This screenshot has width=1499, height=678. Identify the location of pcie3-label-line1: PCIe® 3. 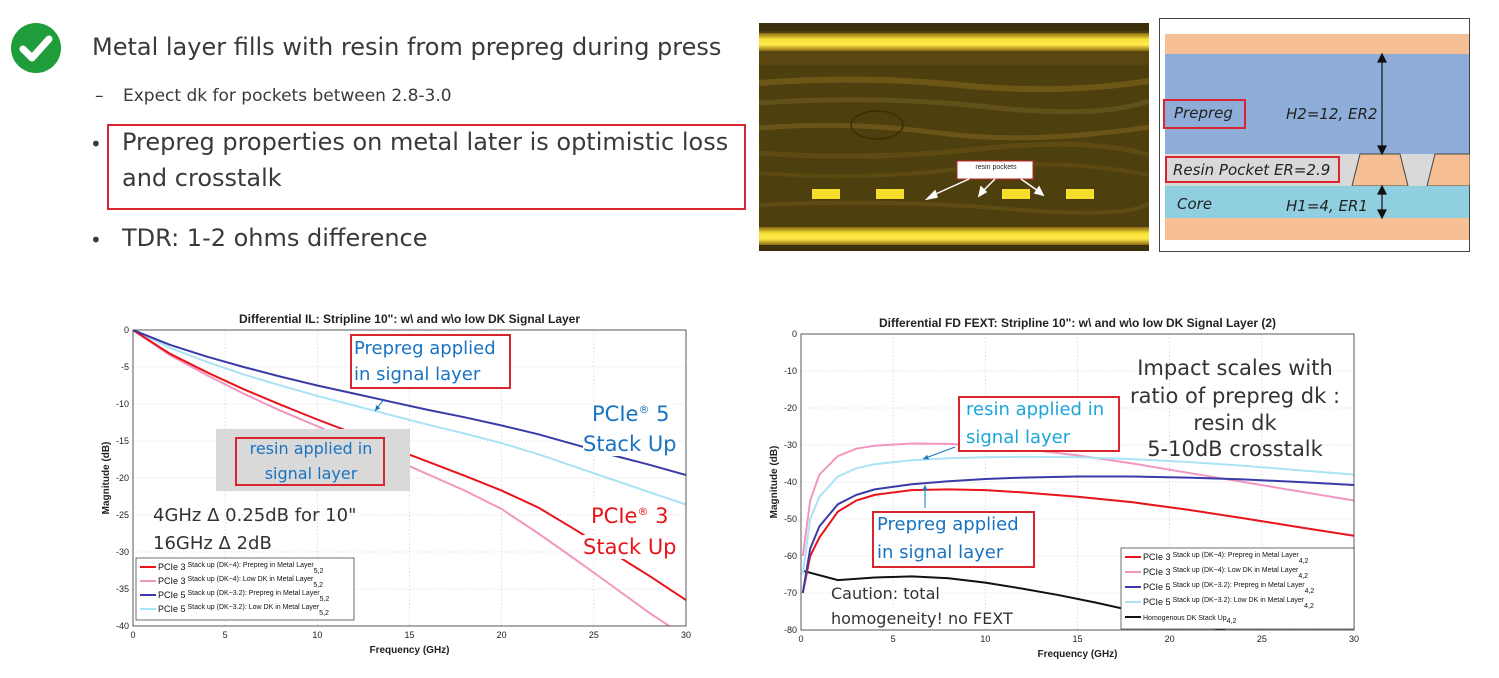
(630, 516).